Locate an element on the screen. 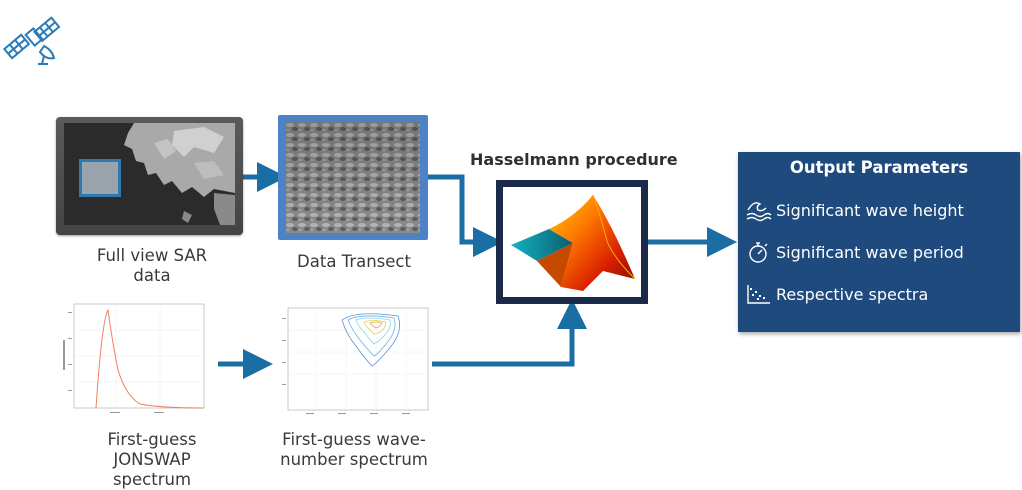  sar-region-of-interest is located at coordinates (100, 178).